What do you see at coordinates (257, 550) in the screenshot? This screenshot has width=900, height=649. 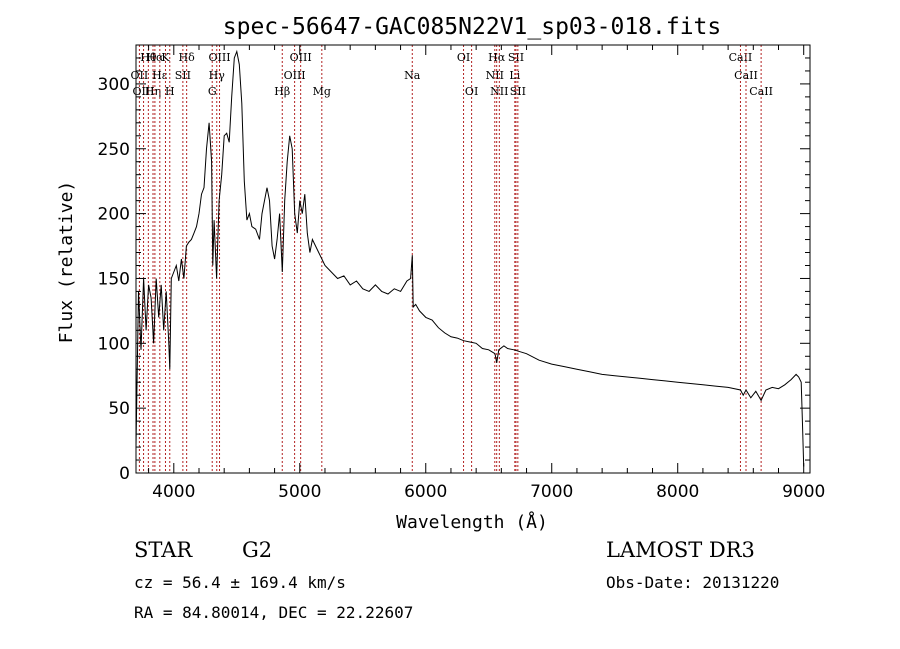 I see `object-subclass: G2` at bounding box center [257, 550].